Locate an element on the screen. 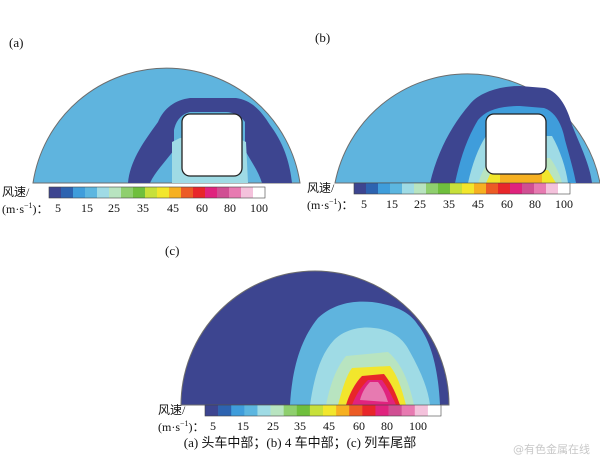  legend-unit-b: 风速/ (m·s−1)： is located at coordinates (330, 197).